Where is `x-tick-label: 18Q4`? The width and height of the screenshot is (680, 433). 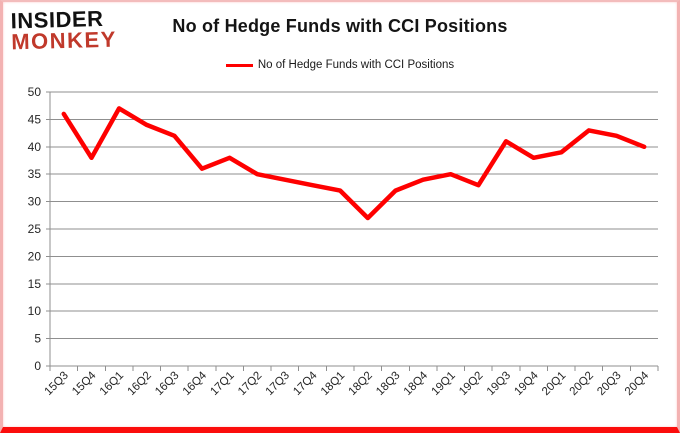
x-tick-label: 18Q4 is located at coordinates (416, 383).